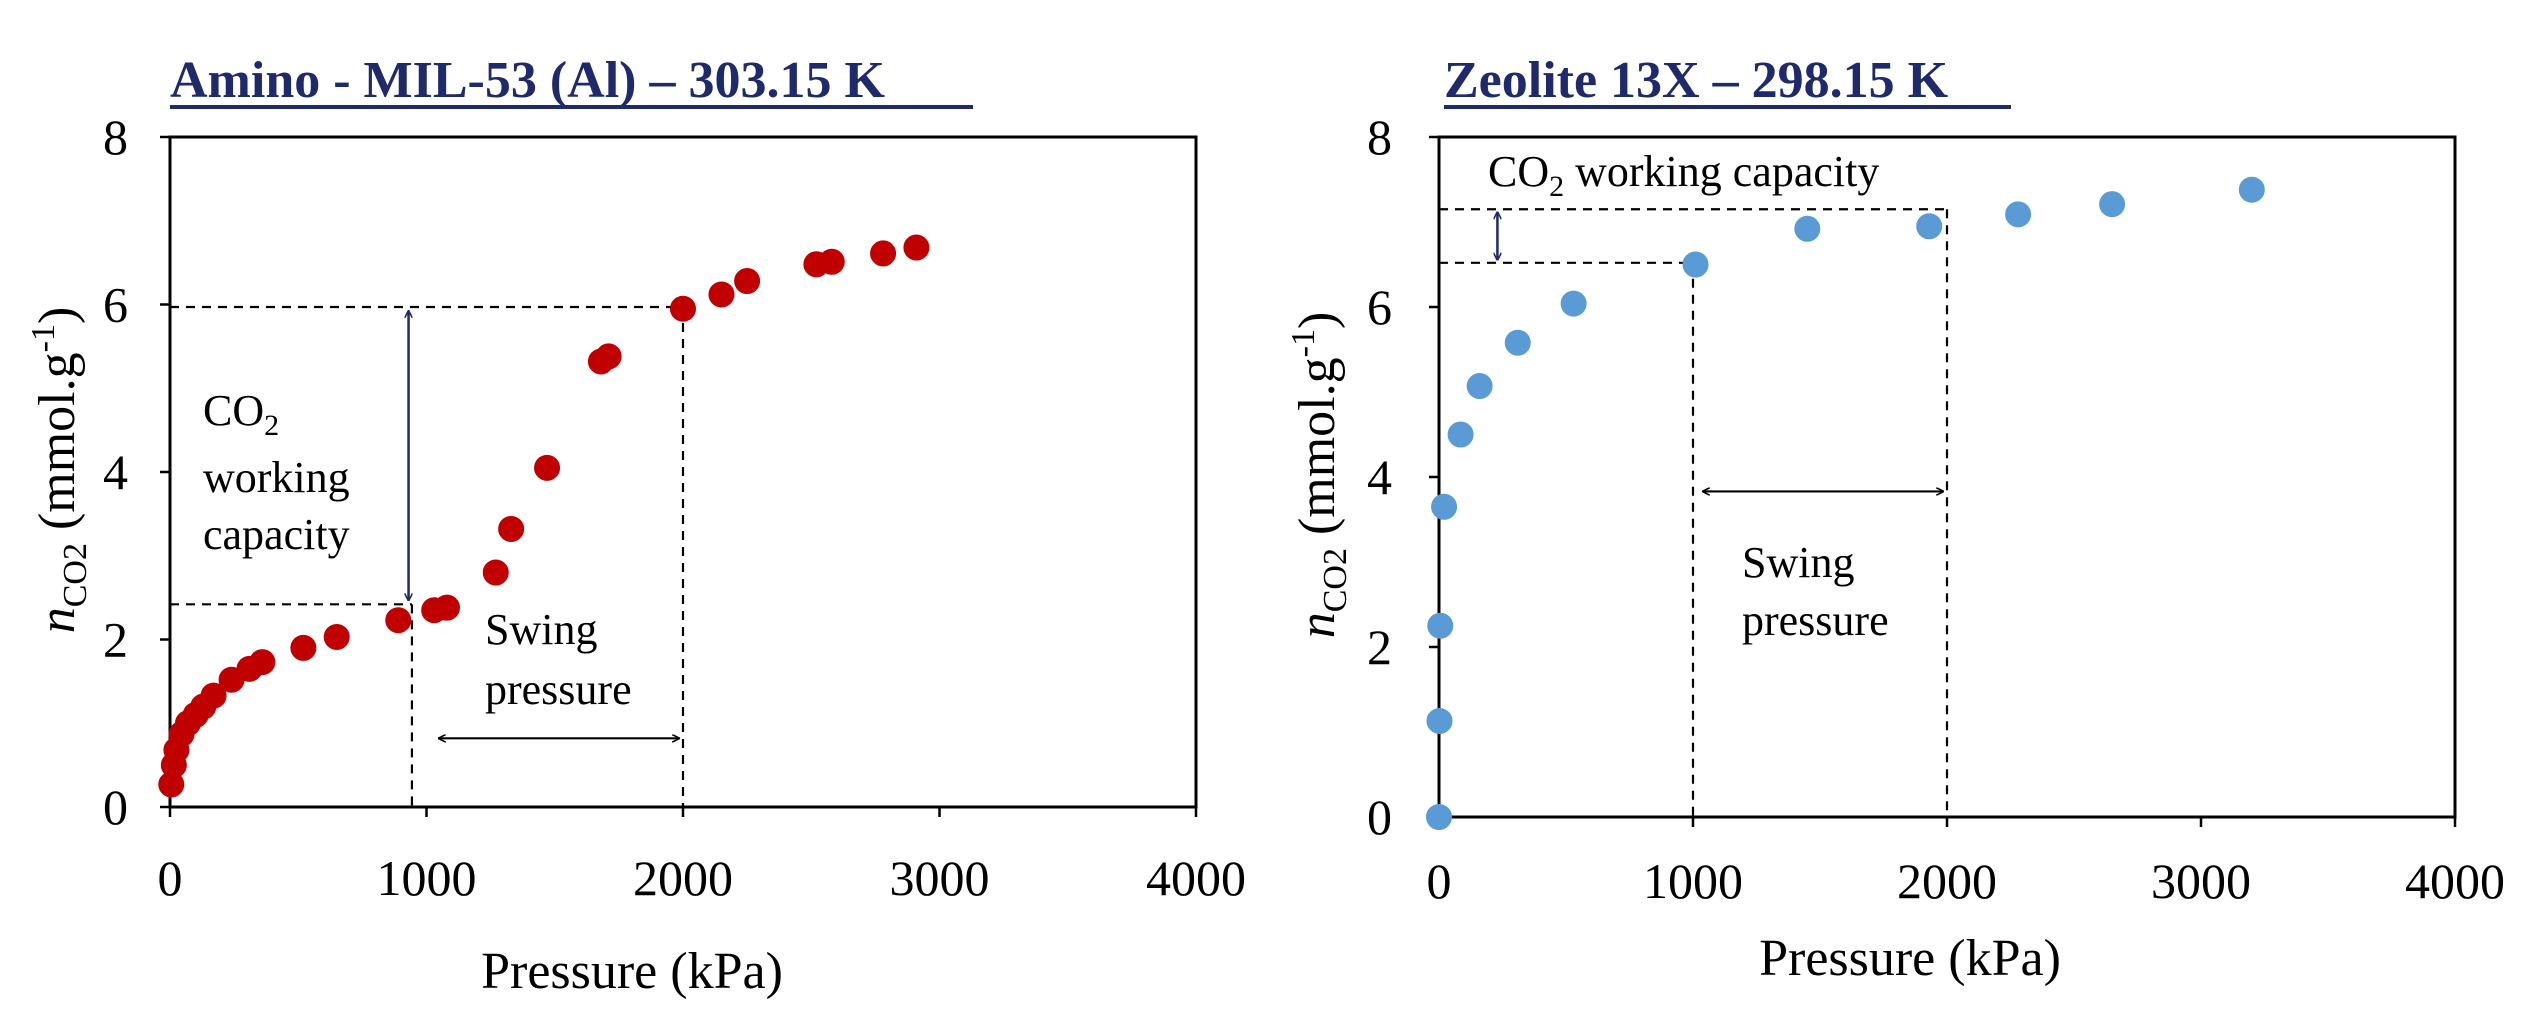  I want to click on working-capacity-label-line2: working, so click(276, 477).